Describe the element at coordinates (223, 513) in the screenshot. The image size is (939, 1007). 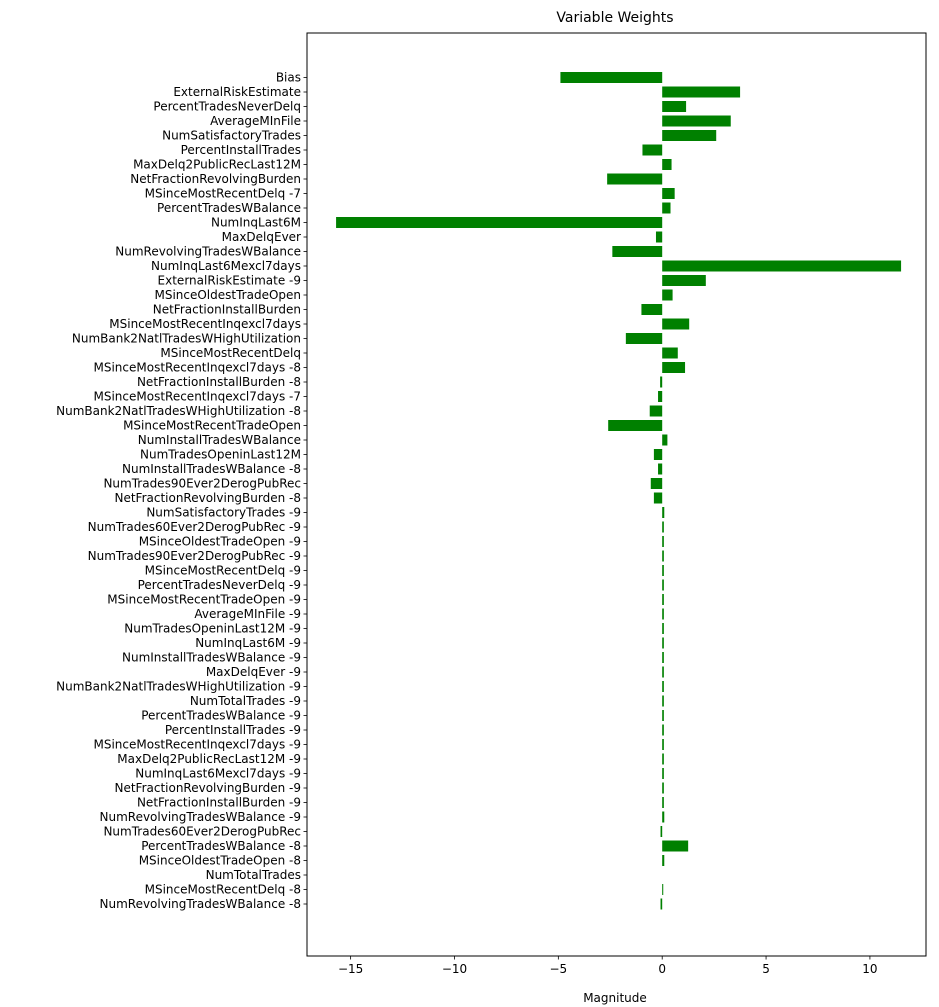
I see `category-label: NumSatisfactoryTrades -9` at that location.